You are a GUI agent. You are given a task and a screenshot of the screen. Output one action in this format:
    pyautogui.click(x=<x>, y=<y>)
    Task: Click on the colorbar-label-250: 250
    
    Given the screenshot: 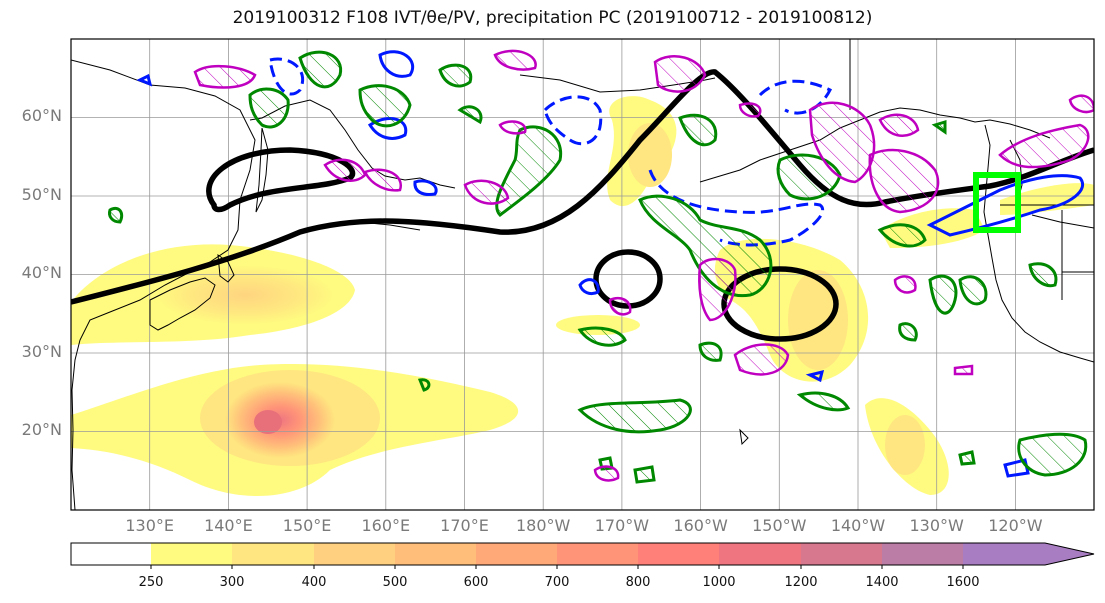 What is the action you would take?
    pyautogui.click(x=151, y=582)
    